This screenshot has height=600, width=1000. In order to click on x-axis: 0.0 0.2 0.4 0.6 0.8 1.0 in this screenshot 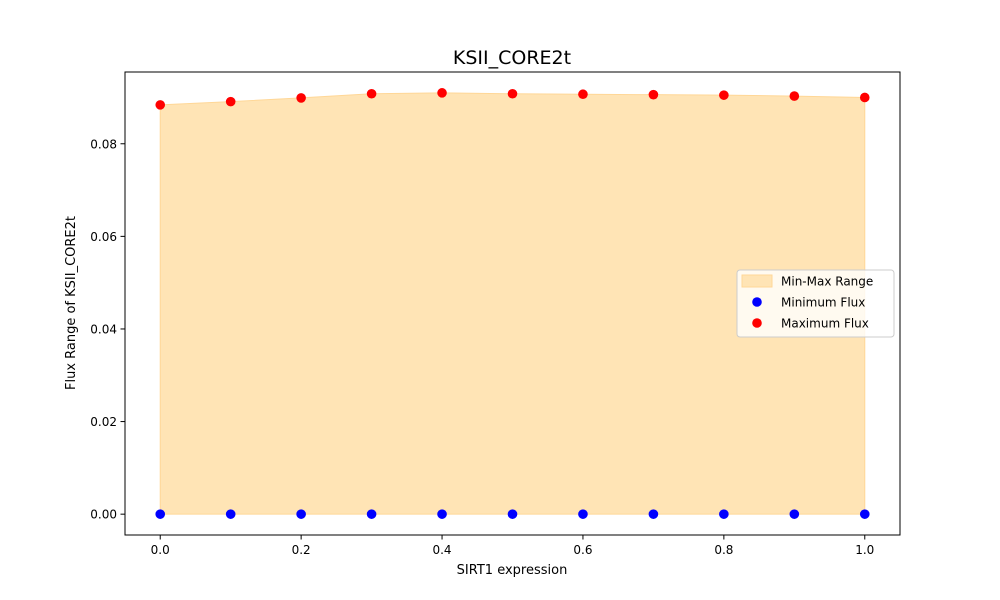, I will do `click(512, 546)`.